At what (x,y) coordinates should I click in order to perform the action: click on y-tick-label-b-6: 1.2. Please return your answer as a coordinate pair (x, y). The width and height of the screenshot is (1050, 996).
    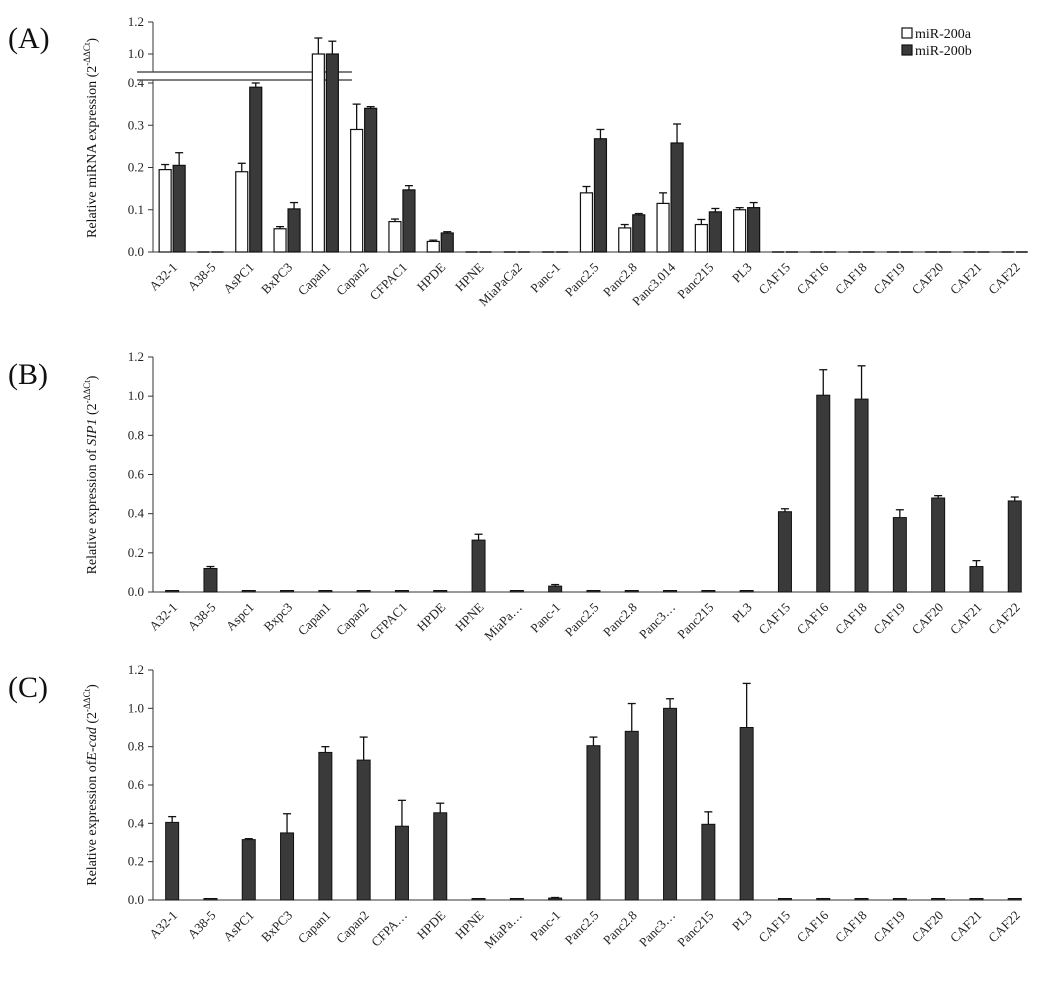
    Looking at the image, I should click on (136, 356).